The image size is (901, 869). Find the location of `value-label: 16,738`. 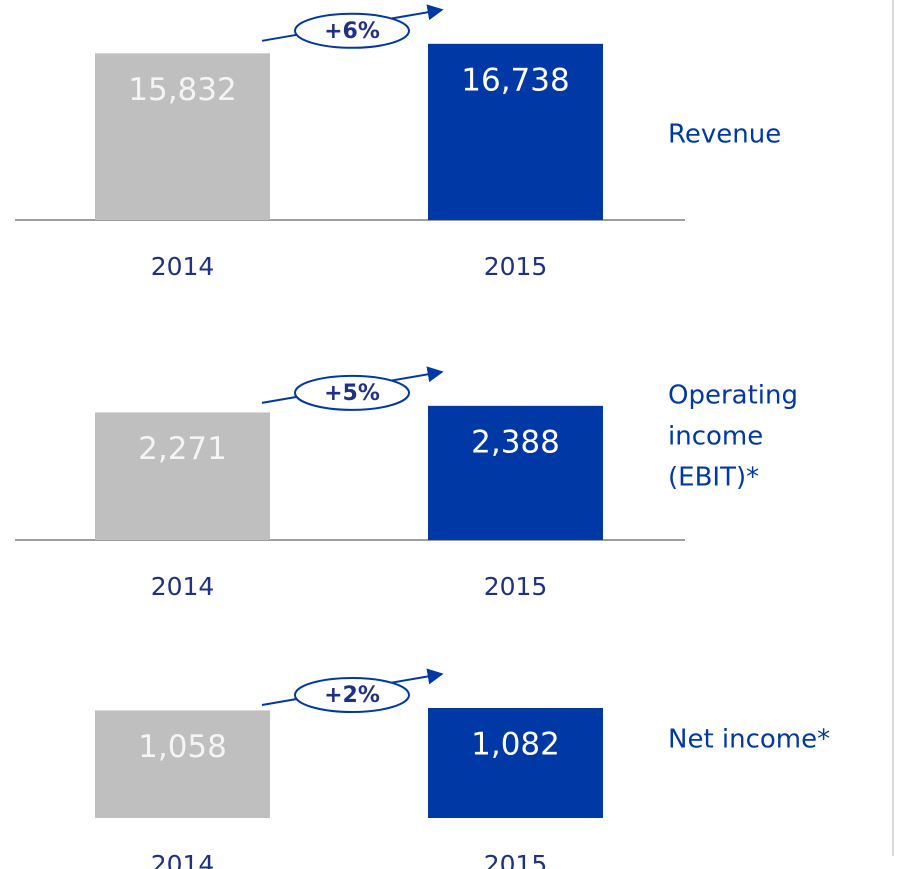

value-label: 16,738 is located at coordinates (515, 80).